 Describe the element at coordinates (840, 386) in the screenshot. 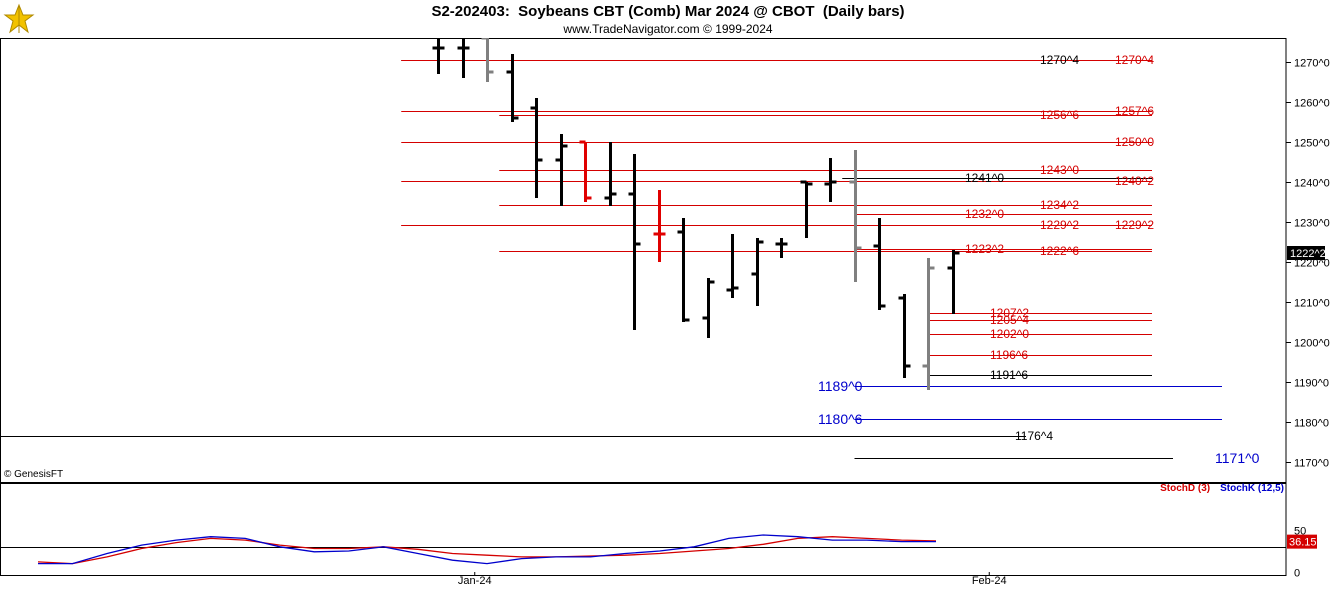

I see `level-label: 1189^0` at that location.